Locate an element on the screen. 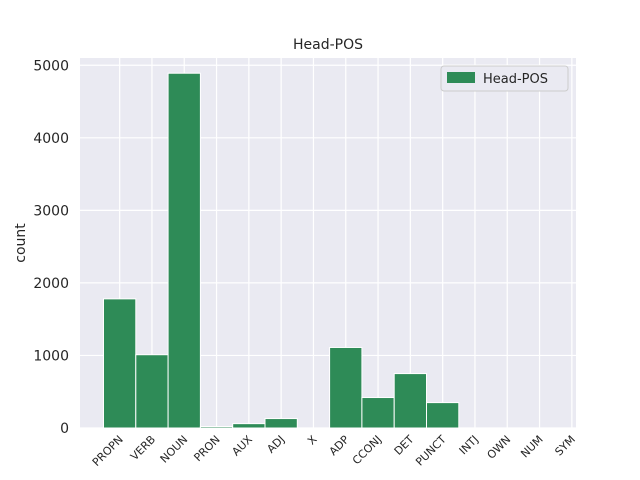 The width and height of the screenshot is (640, 480). y-tick-label: 0 is located at coordinates (64, 429).